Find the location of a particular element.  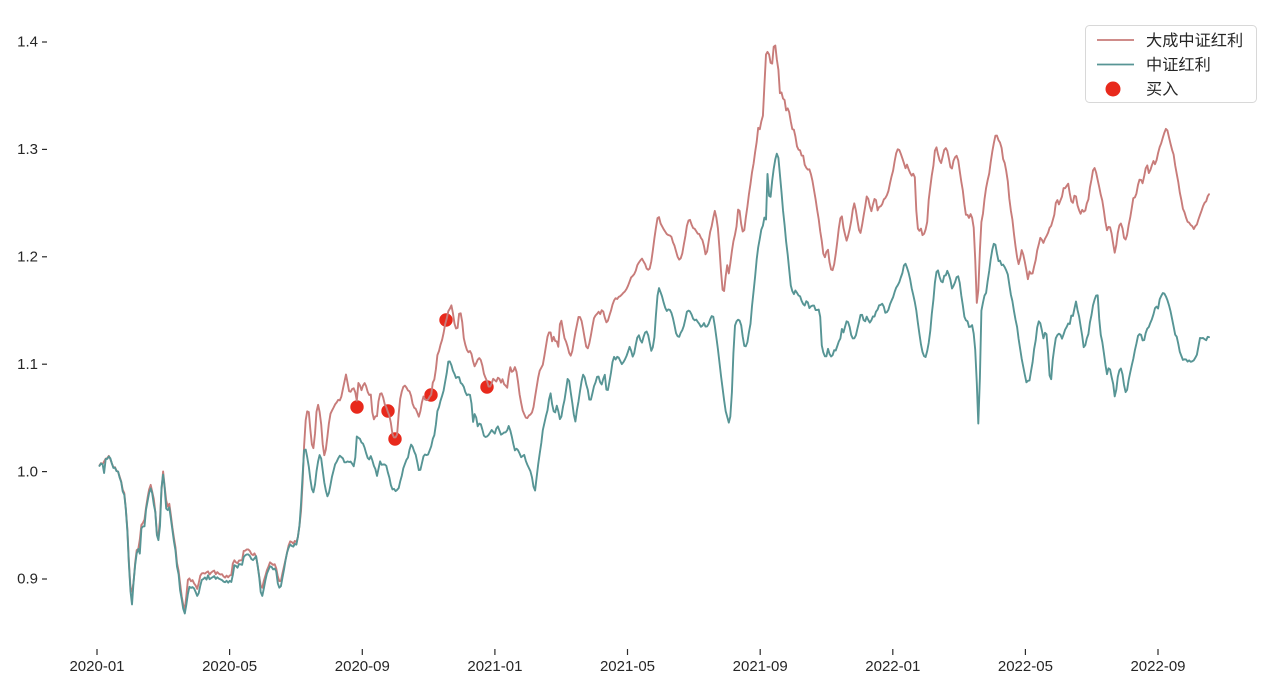

svg-text: 2021-01 is located at coordinates (494, 666).